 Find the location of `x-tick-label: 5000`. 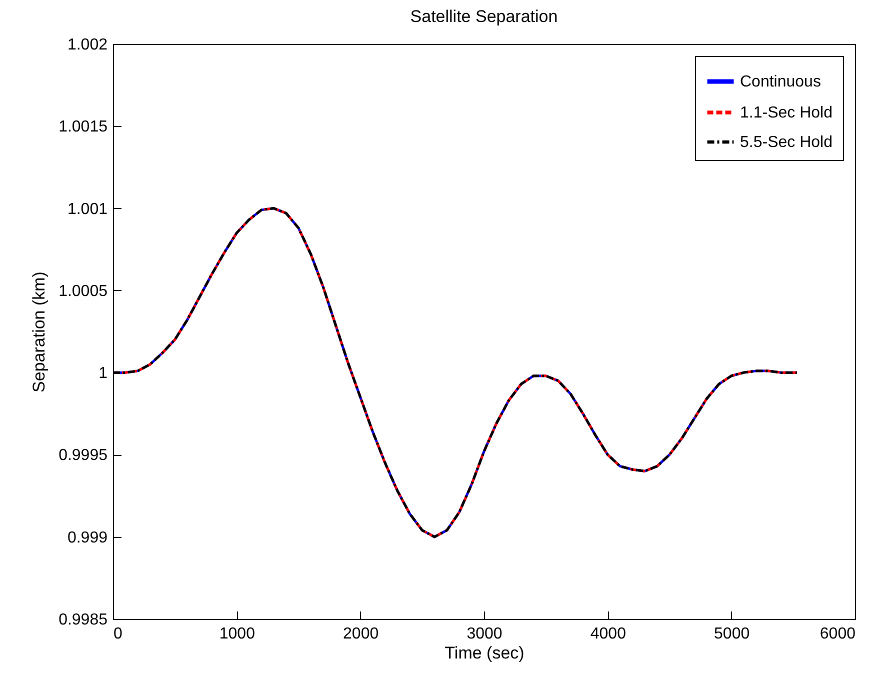

x-tick-label: 5000 is located at coordinates (732, 634).